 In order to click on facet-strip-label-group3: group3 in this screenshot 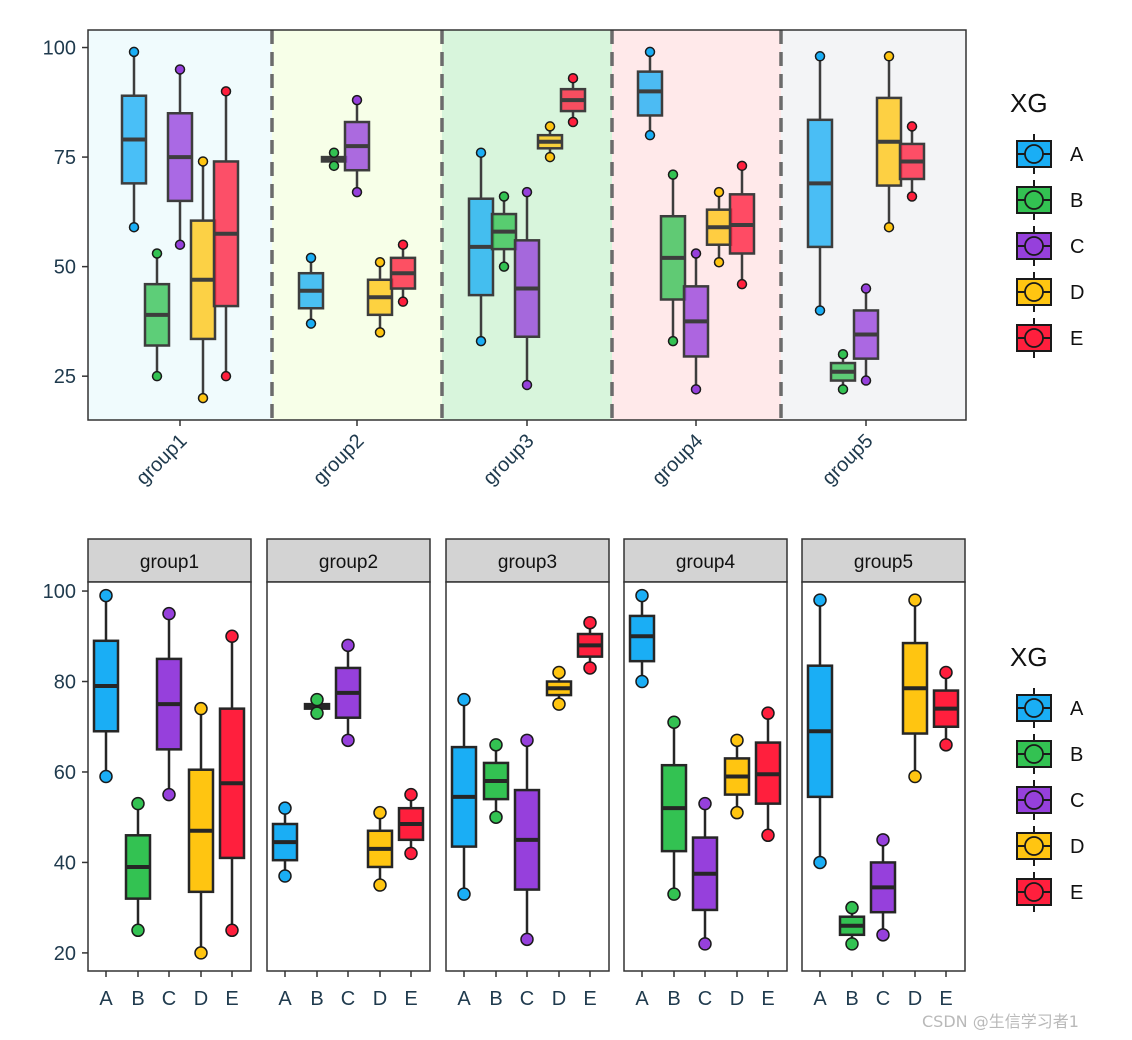, I will do `click(527, 562)`.